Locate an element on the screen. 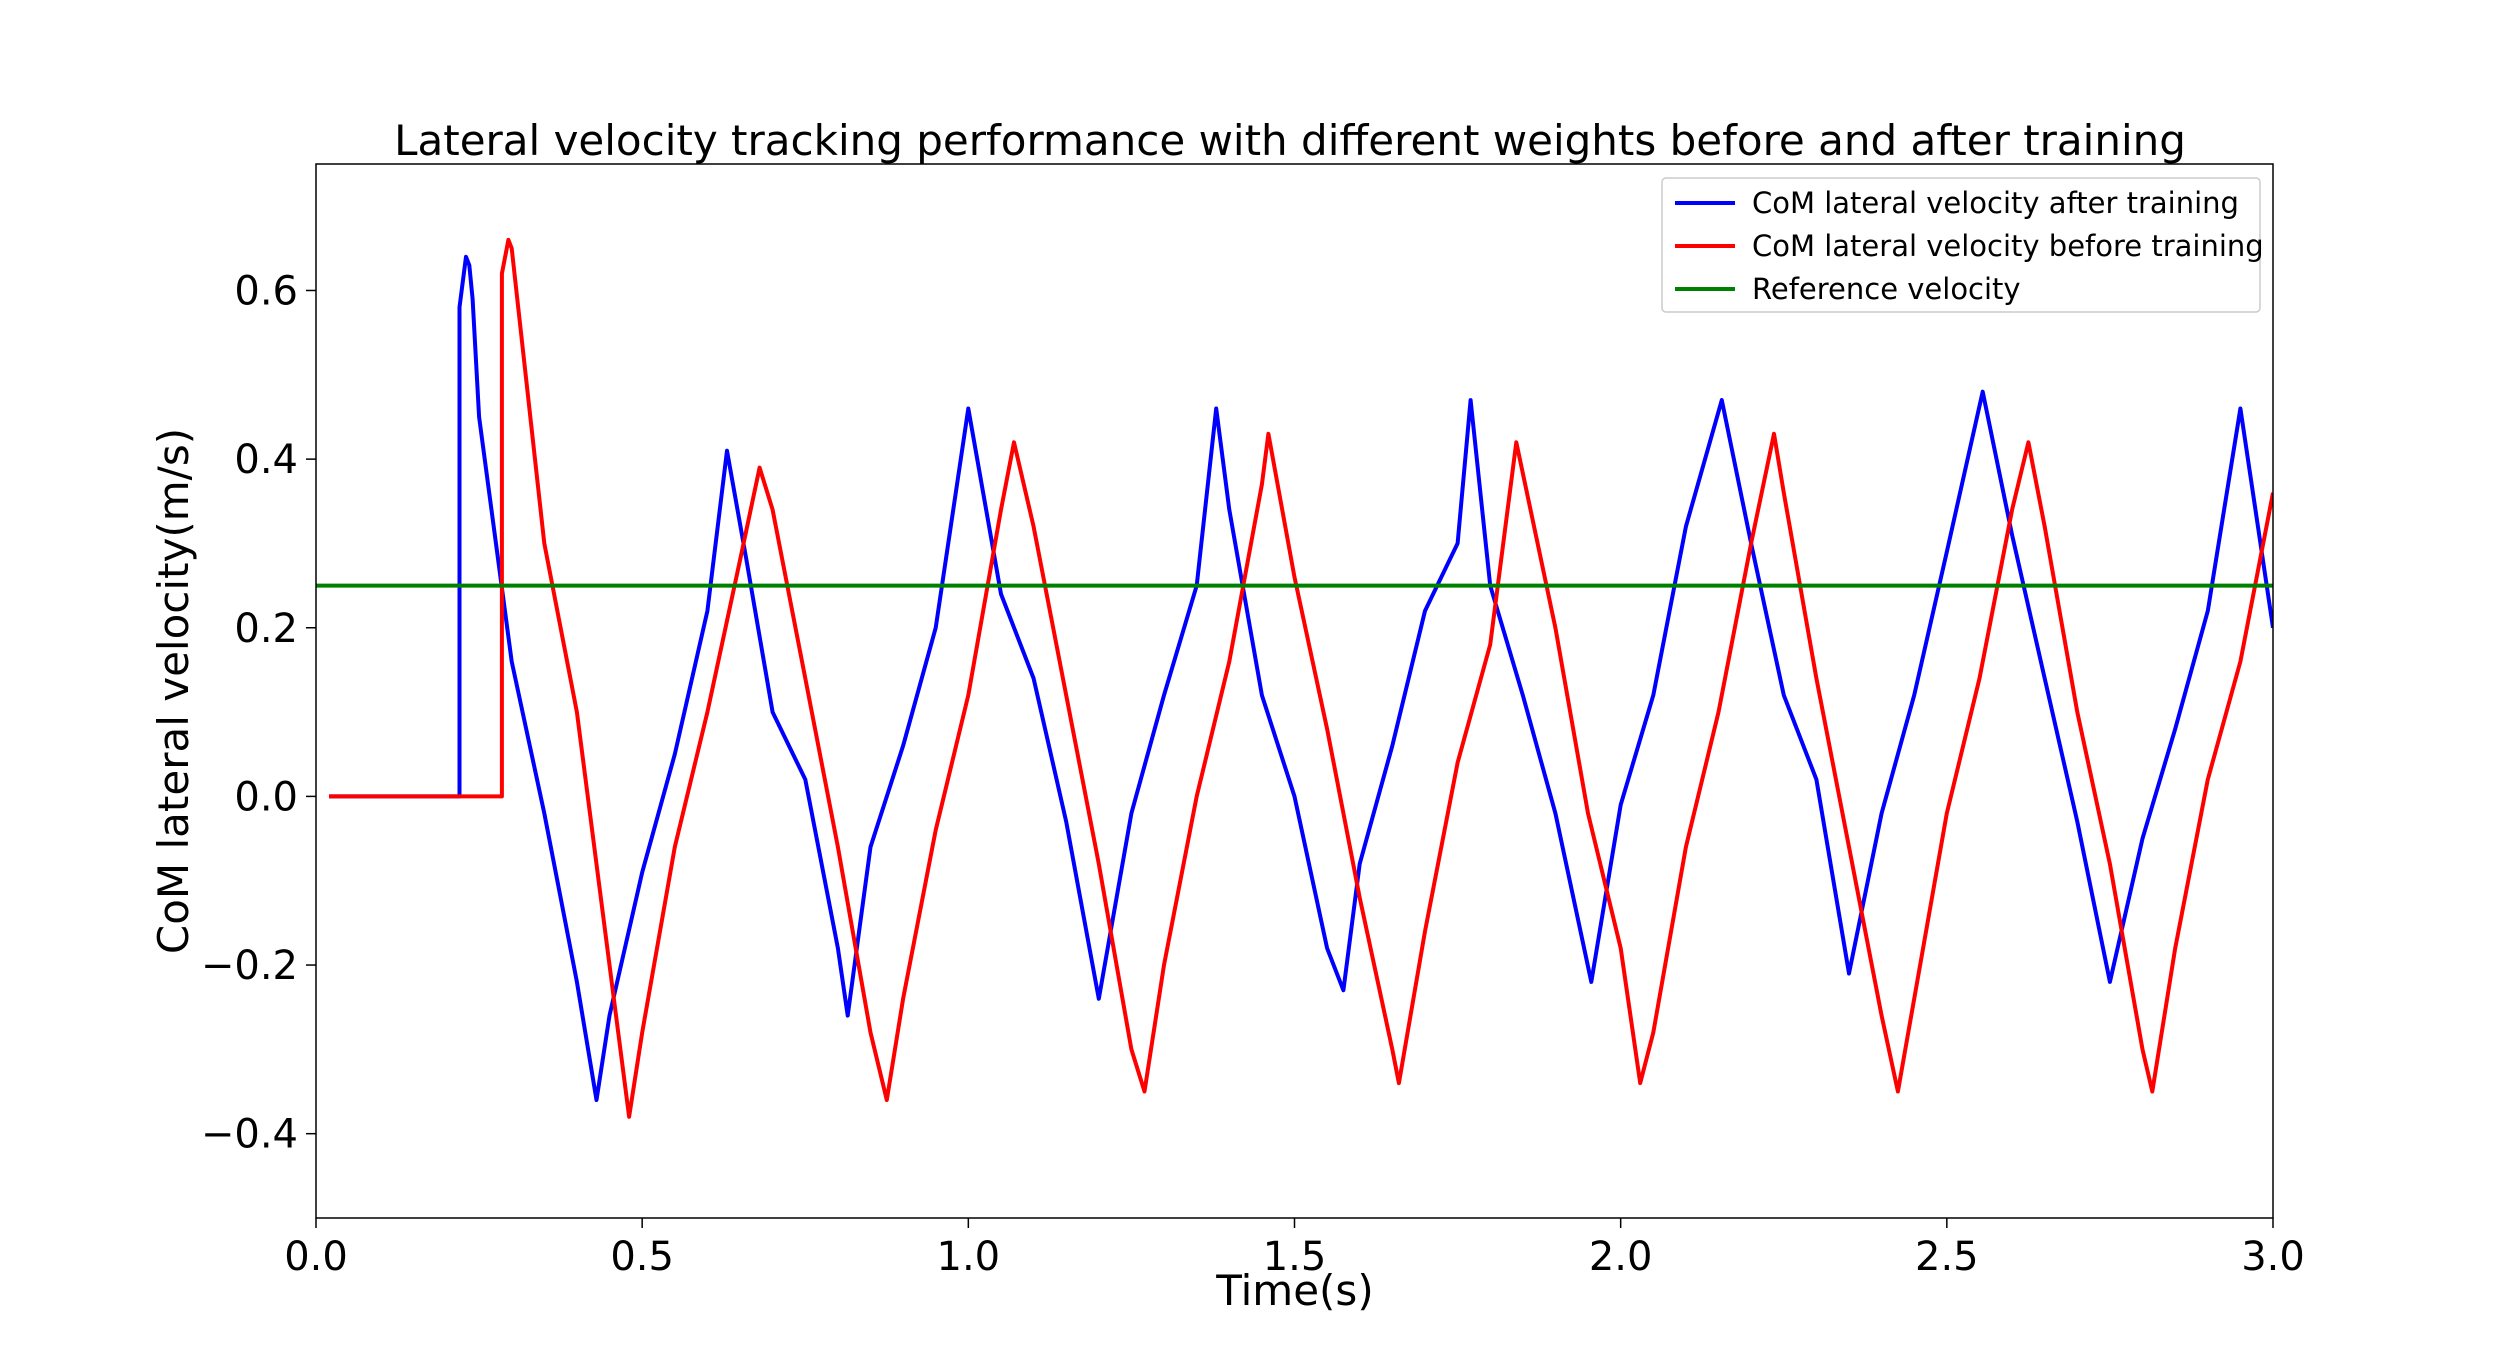 This screenshot has height=1356, width=2493. legend-box is located at coordinates (1961, 245).